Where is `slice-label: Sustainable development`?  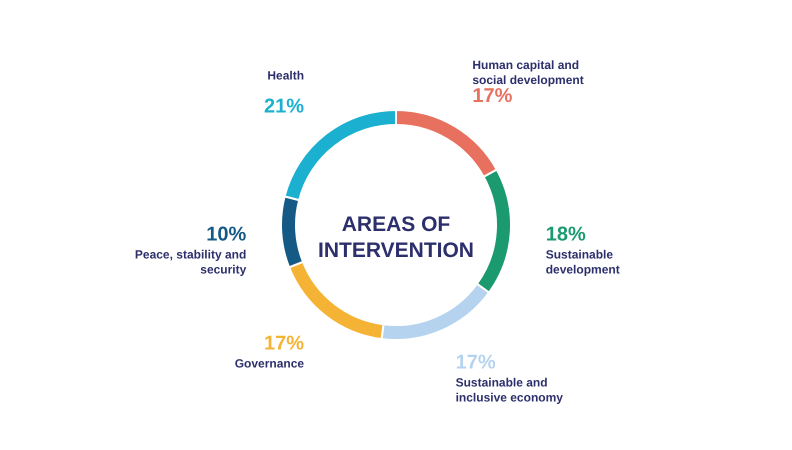
slice-label: Sustainable development is located at coordinates (583, 261).